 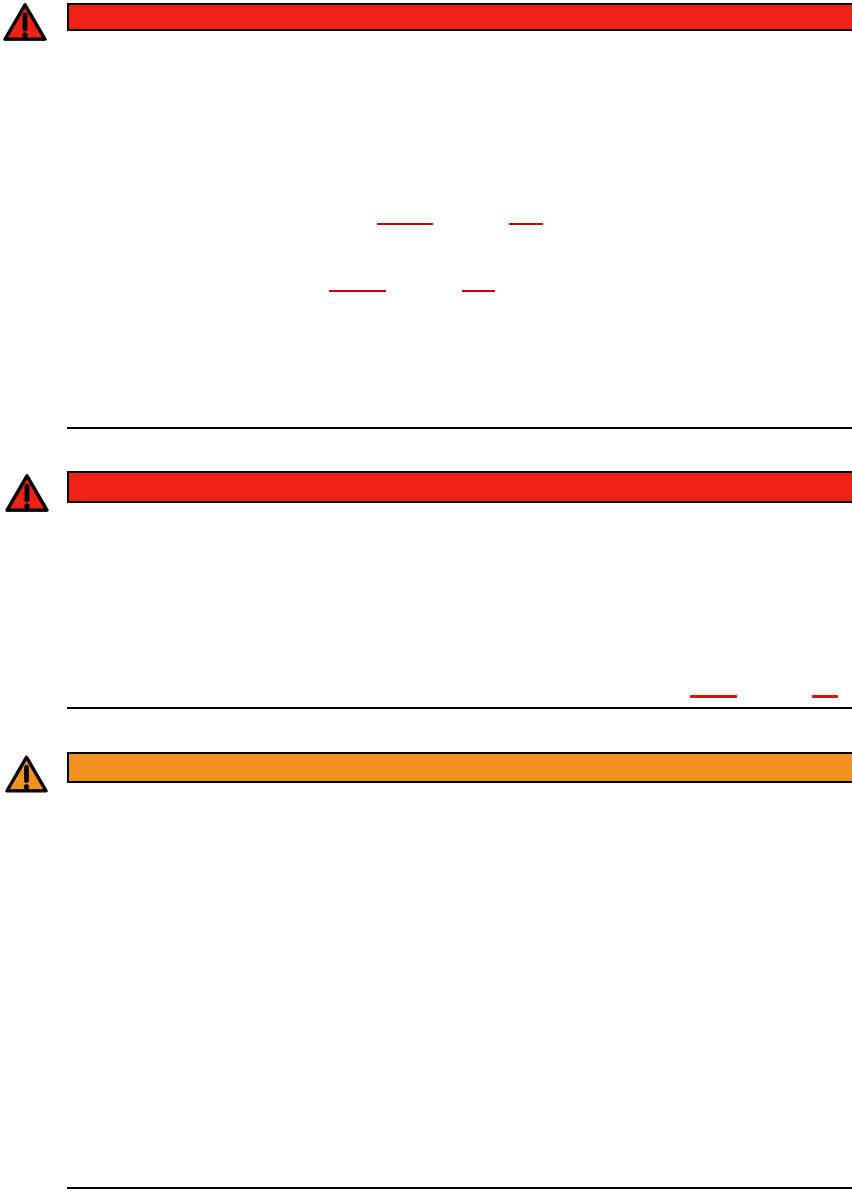 I want to click on footer-divider, so click(x=459, y=1188).